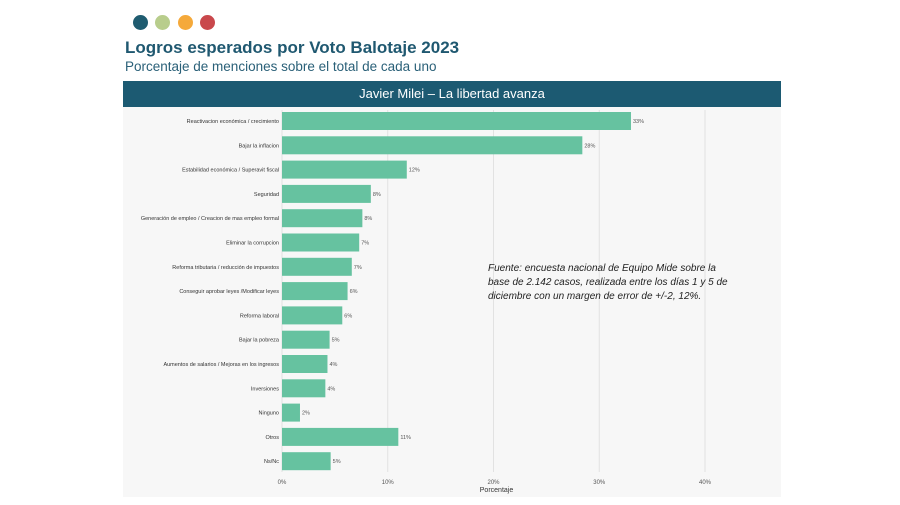  Describe the element at coordinates (292, 47) in the screenshot. I see `chart-title: Logros esperados por Voto Balotaje 2023` at that location.